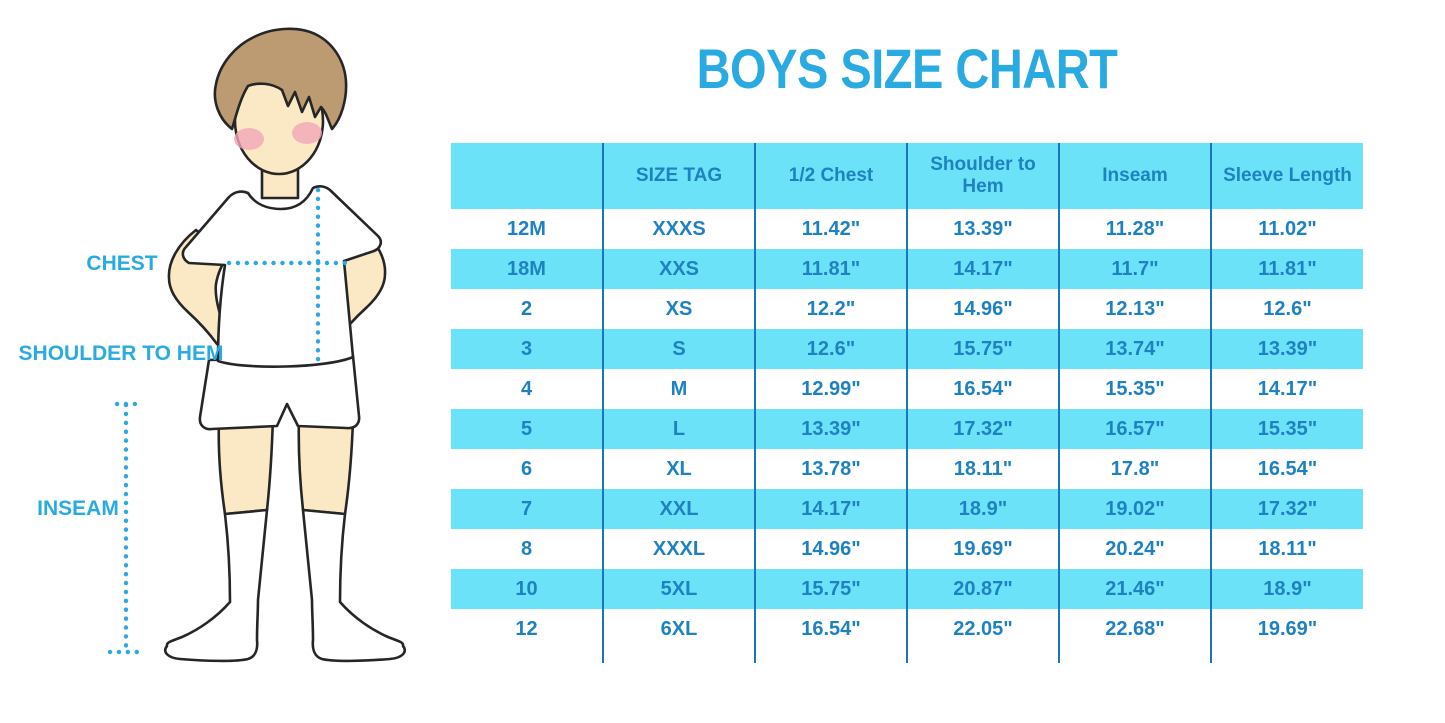  I want to click on inseam-cell: 11.7", so click(1134, 269).